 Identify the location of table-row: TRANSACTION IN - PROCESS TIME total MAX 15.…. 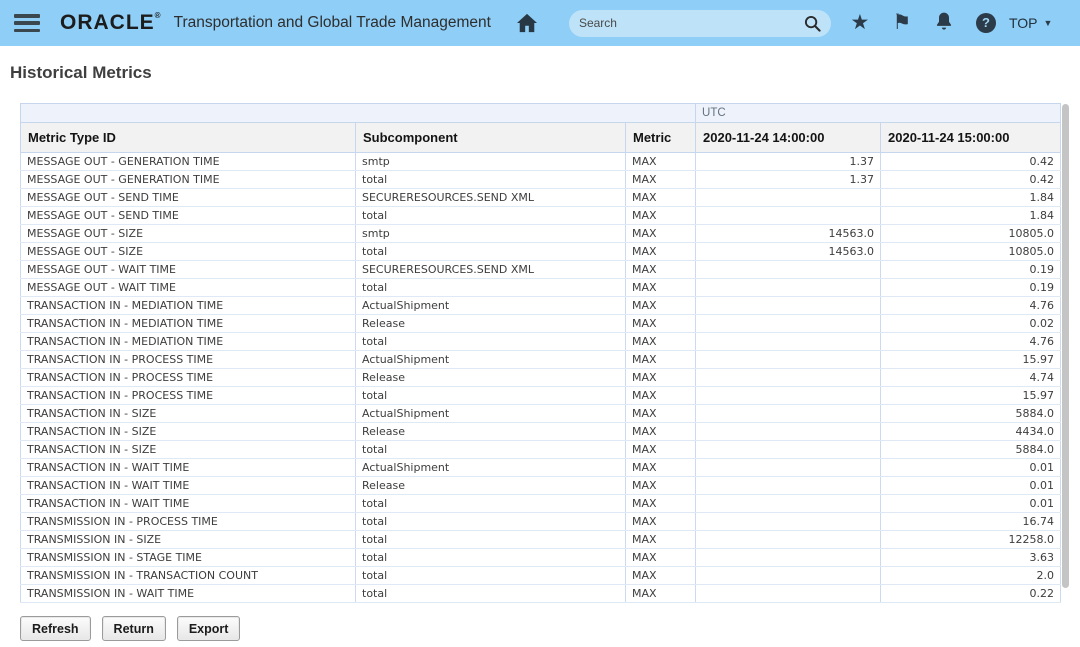
(541, 395).